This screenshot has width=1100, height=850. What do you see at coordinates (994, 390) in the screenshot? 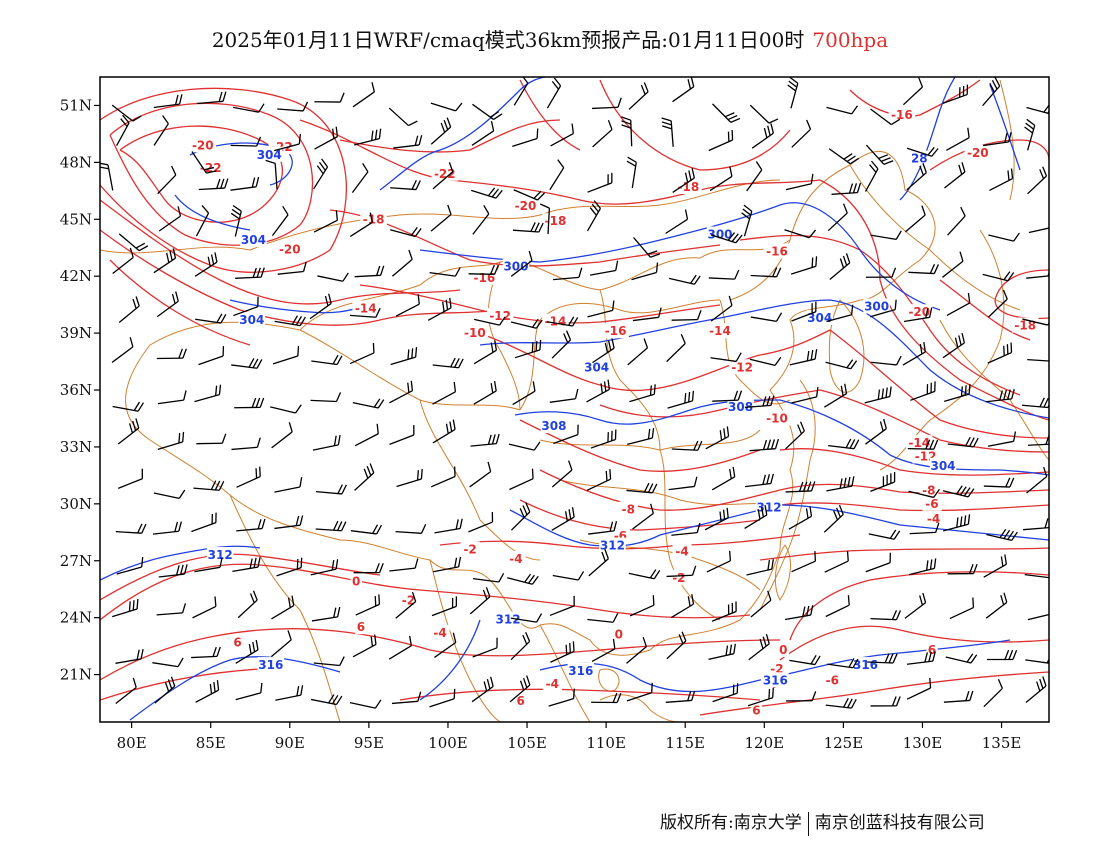
I see `neighbor-border` at bounding box center [994, 390].